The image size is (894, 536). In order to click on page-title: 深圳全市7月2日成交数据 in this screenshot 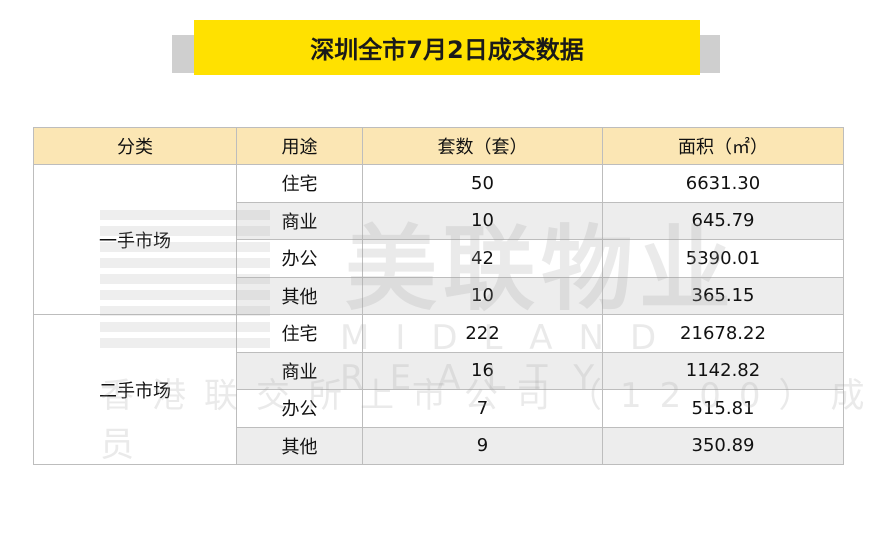, I will do `click(447, 47)`.